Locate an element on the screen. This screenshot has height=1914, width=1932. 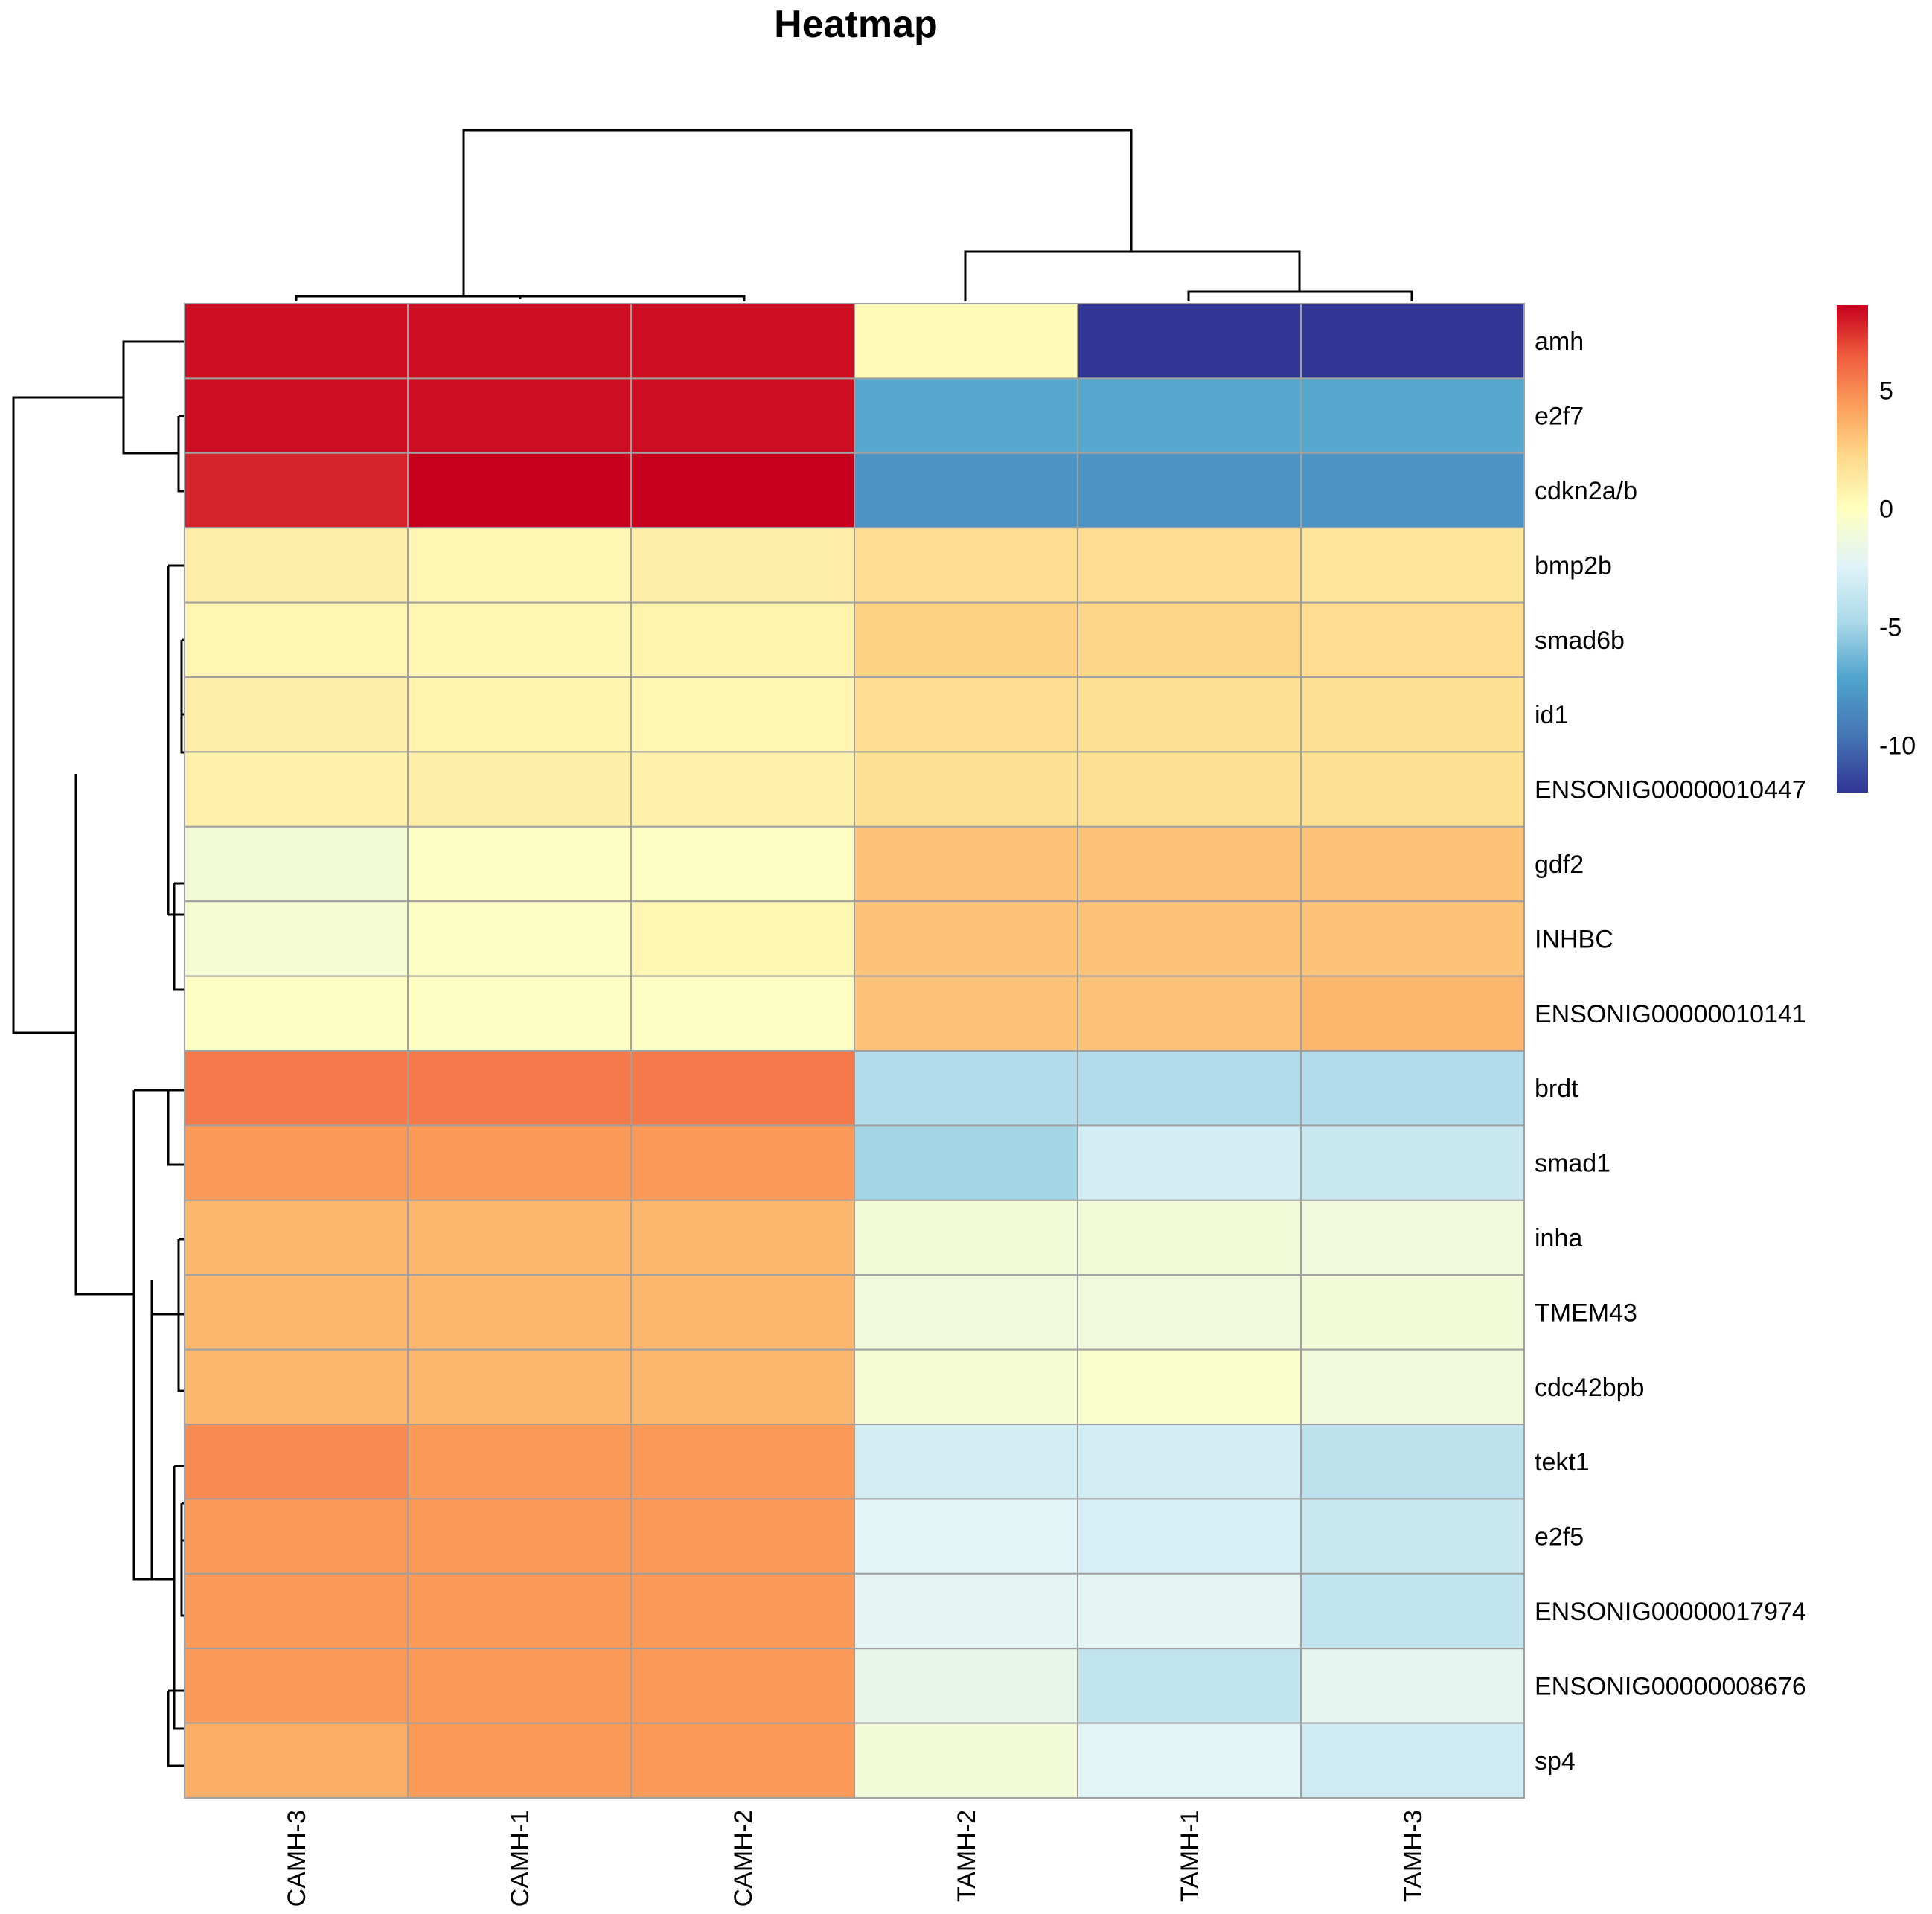
legend-colorbar is located at coordinates (1852, 549).